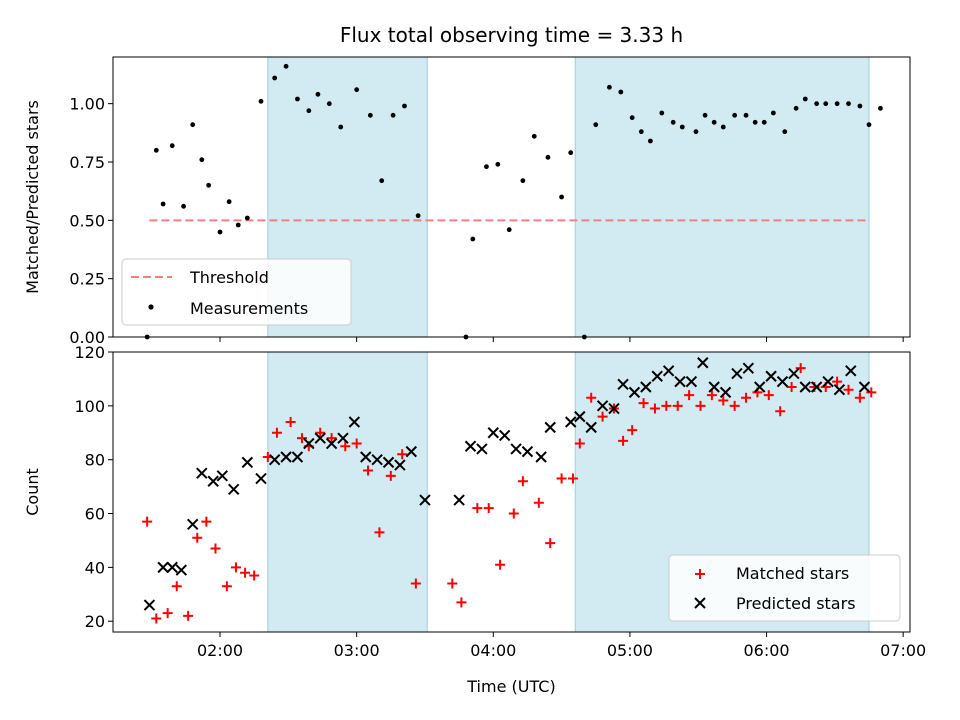  I want to click on x-tick-label: 06:00, so click(766, 650).